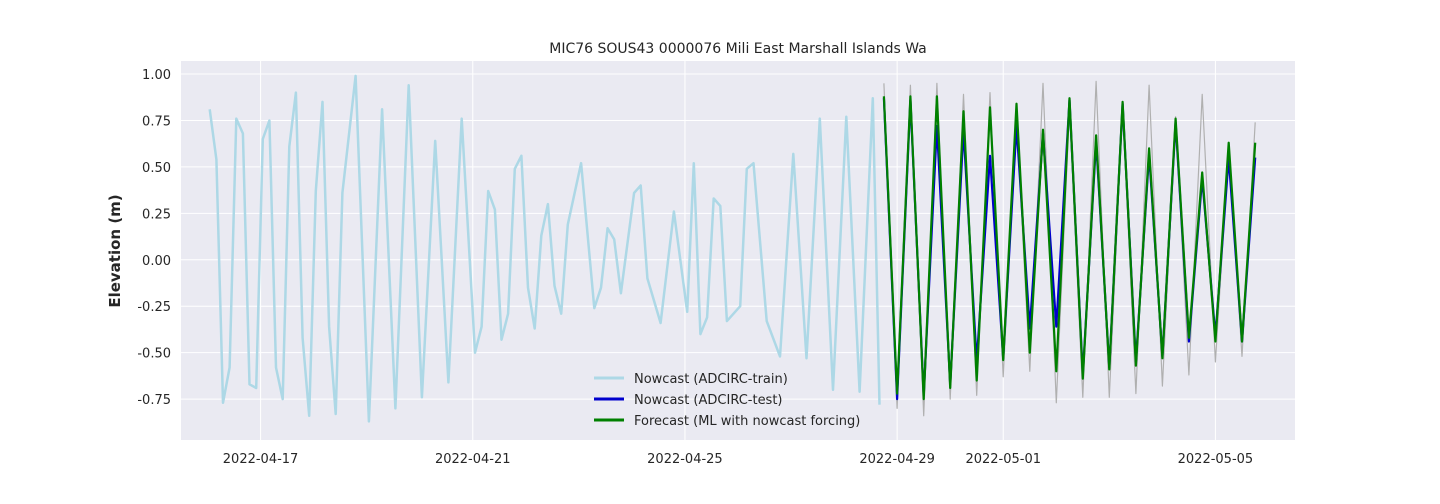  Describe the element at coordinates (154, 238) in the screenshot. I see `y-axis-ticks: -0.75 -0.50 -0.25 0.00 0.25 0.50 0.75 1.00` at that location.